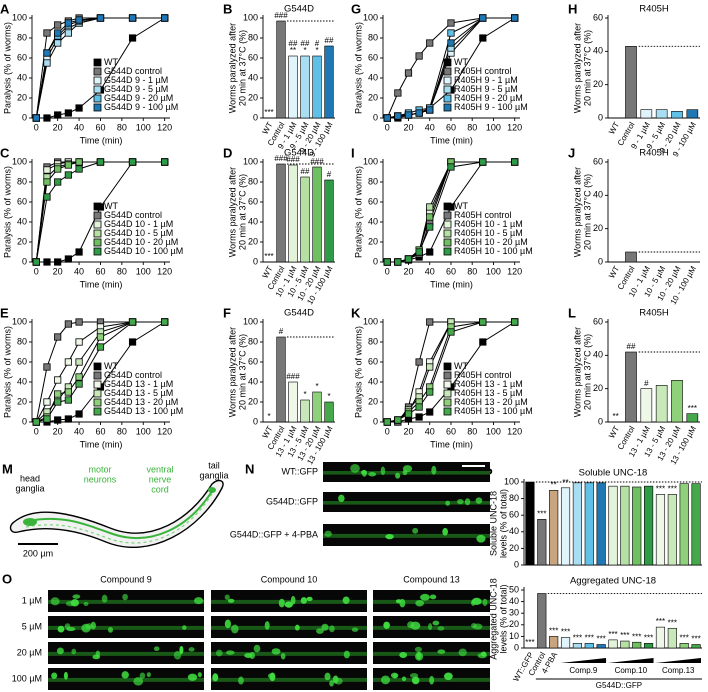 The image size is (708, 692). I want to click on significance: *, so click(328, 396).